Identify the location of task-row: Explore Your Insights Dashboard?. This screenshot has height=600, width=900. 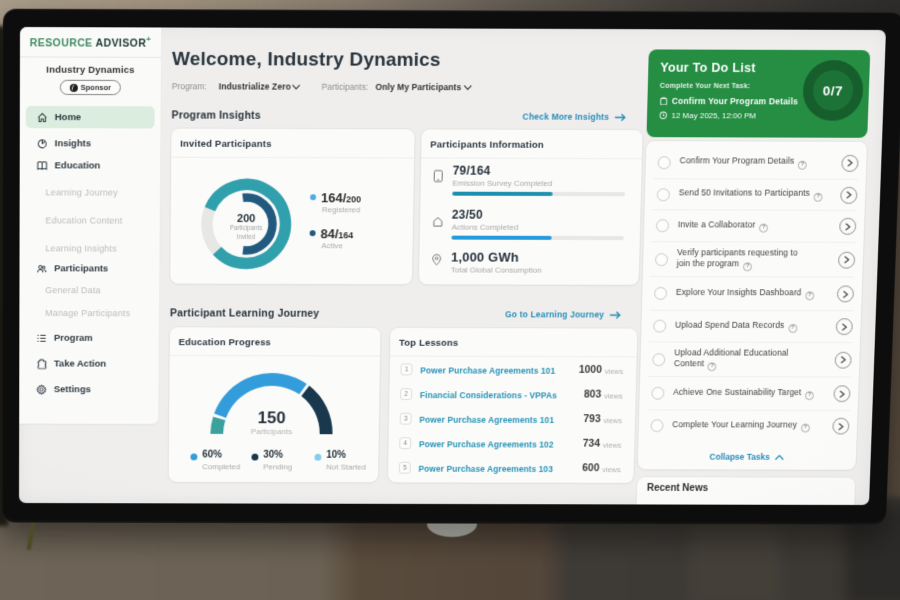
(752, 293).